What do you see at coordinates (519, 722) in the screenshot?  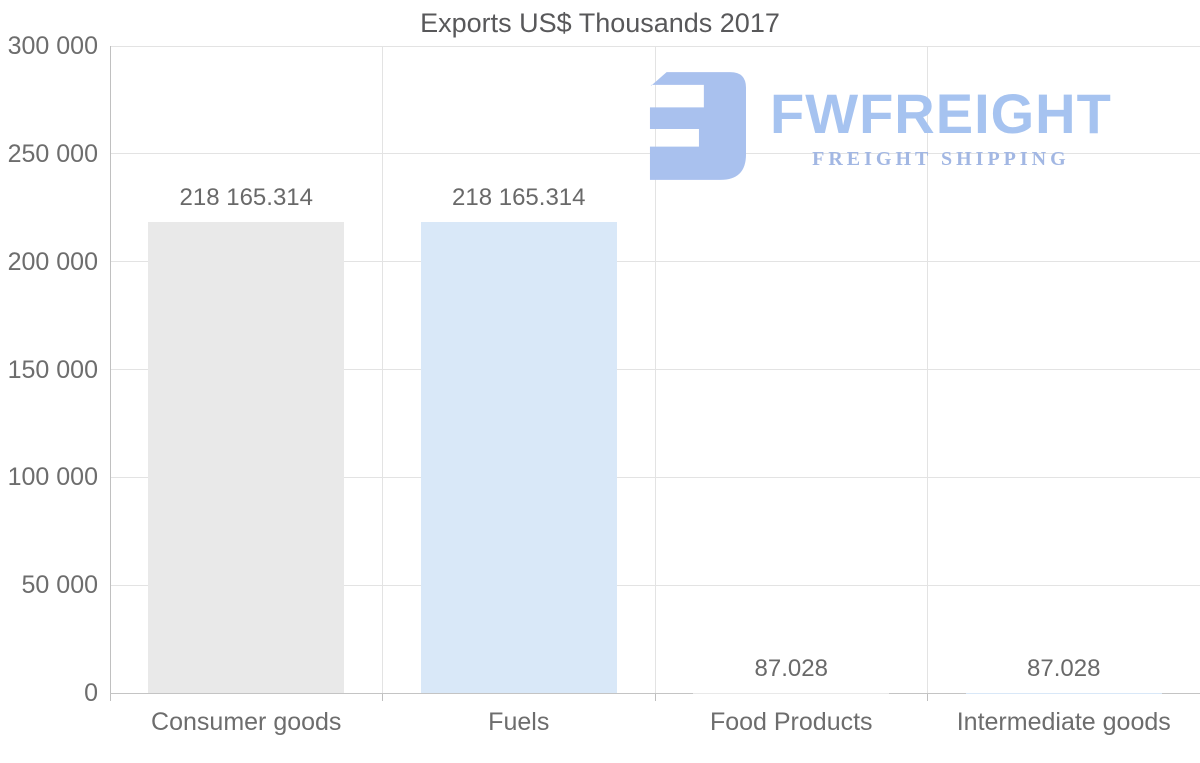 I see `x-category-label: Fuels` at bounding box center [519, 722].